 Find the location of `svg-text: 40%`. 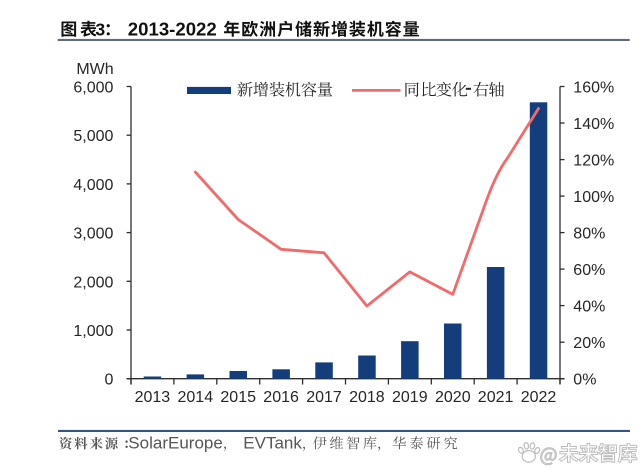

svg-text: 40% is located at coordinates (589, 307).